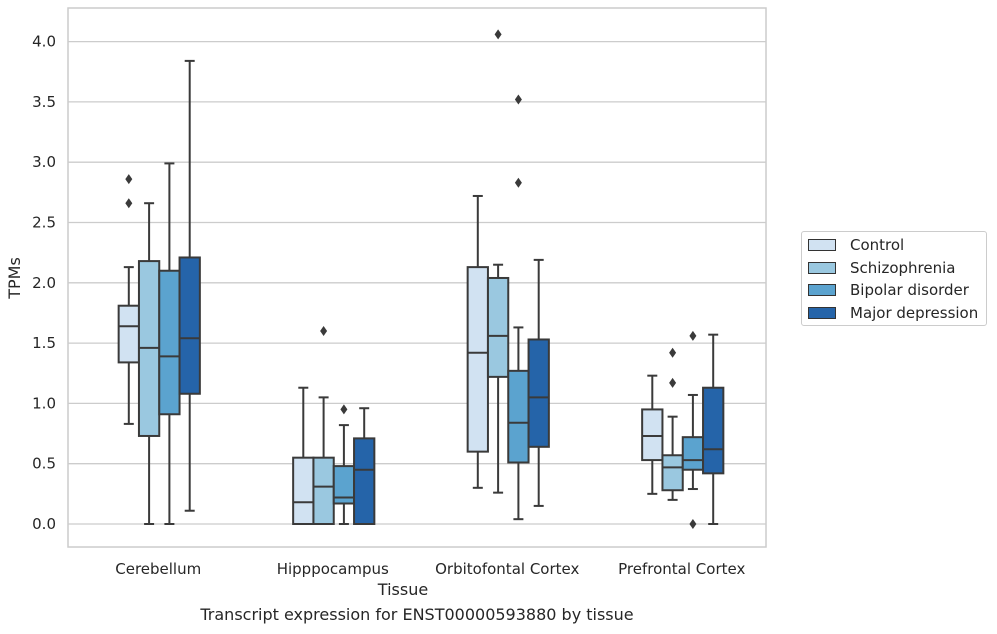  I want to click on x-tick-label: Hipppocampus, so click(333, 569).